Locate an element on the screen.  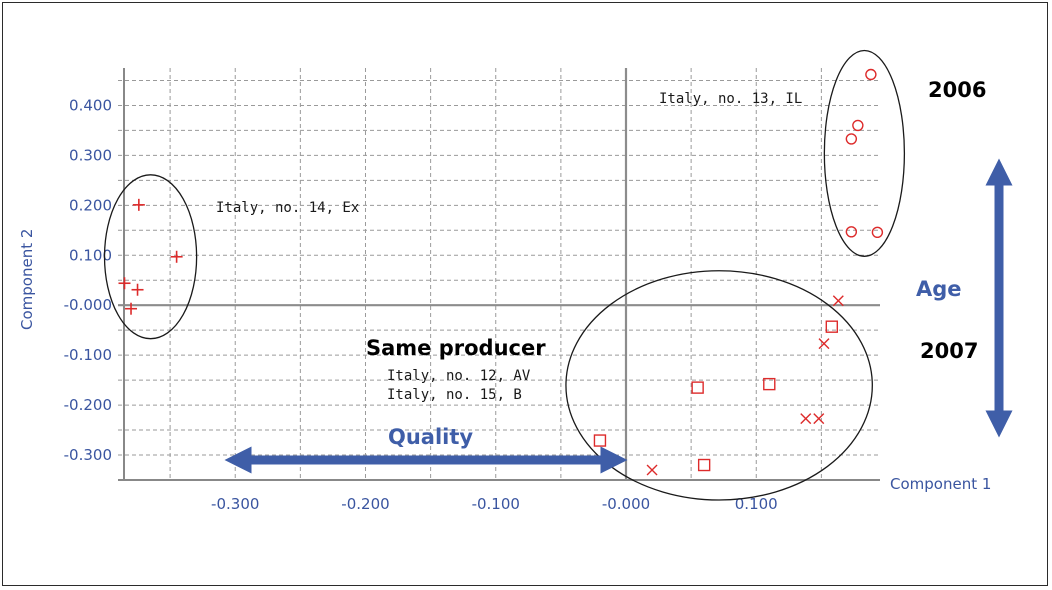
x-tick-label: -0.000 is located at coordinates (626, 504).